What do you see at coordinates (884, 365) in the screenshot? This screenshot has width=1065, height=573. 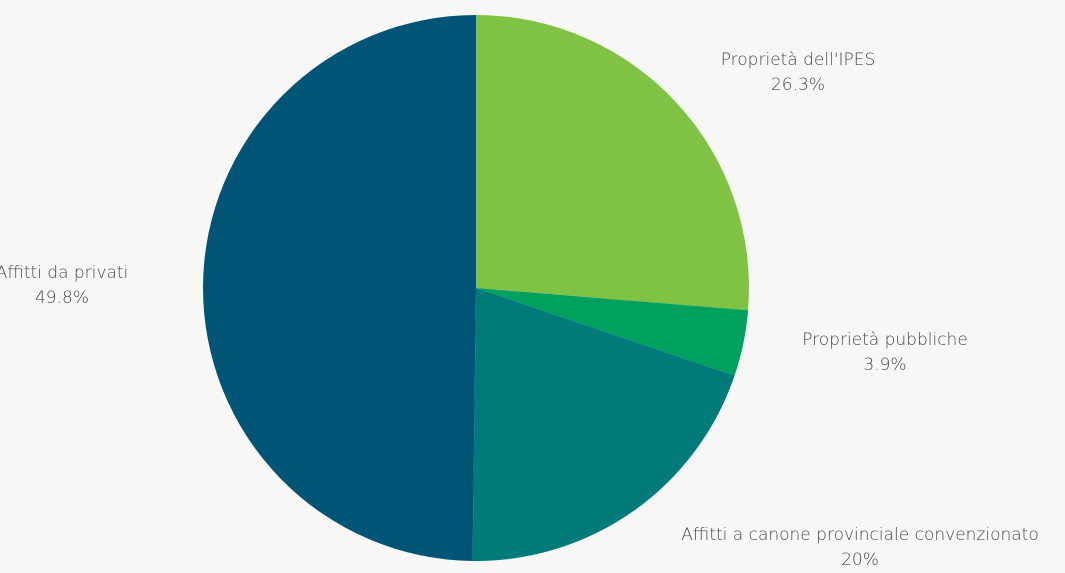 I see `slice-value-label: 3.9%` at bounding box center [884, 365].